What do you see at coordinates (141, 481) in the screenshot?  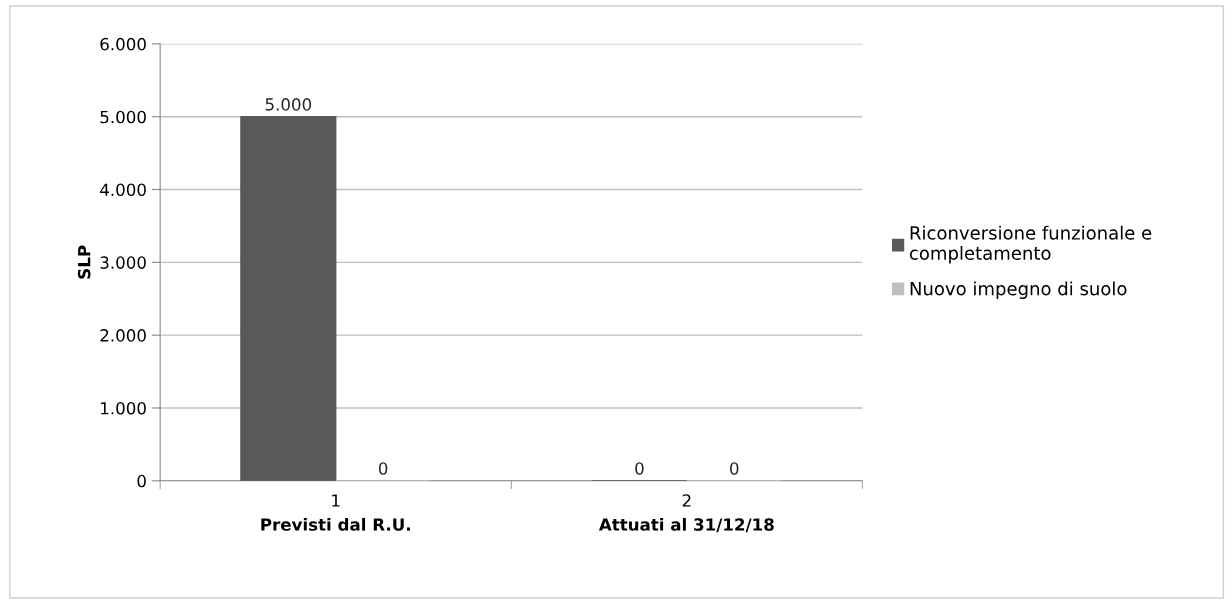 I see `y-tick-label: 0` at bounding box center [141, 481].